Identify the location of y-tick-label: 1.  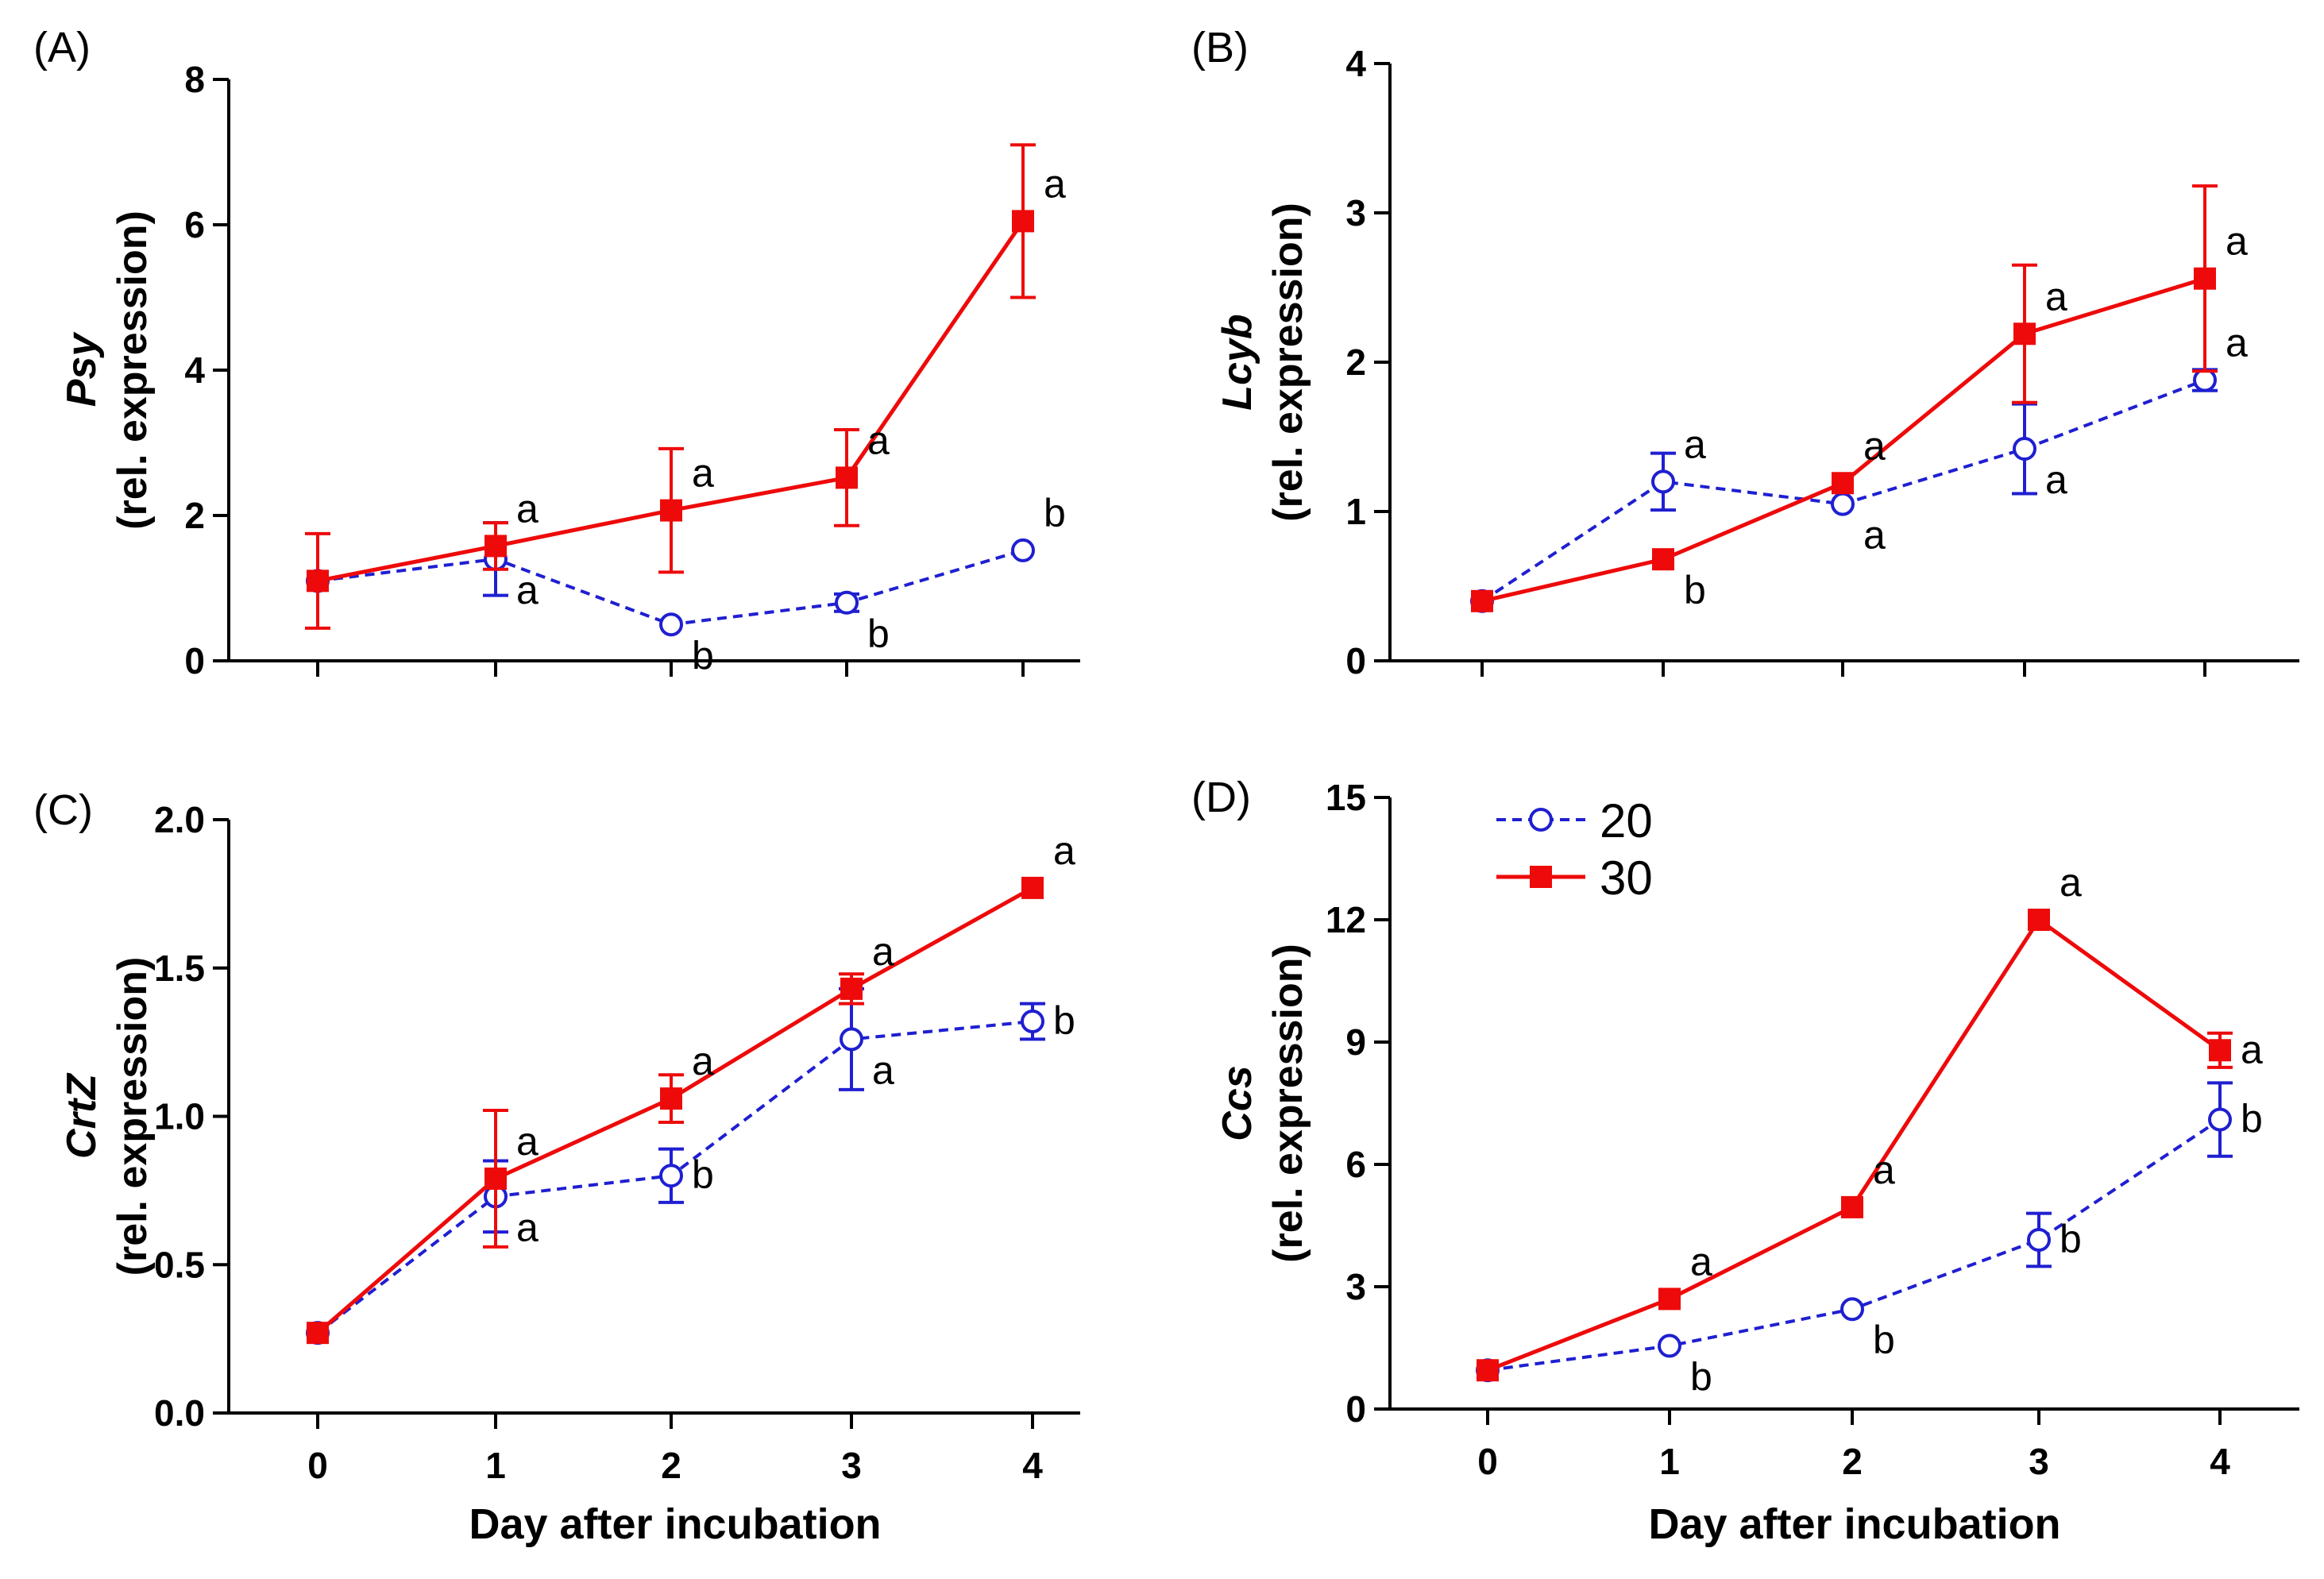
(1355, 511).